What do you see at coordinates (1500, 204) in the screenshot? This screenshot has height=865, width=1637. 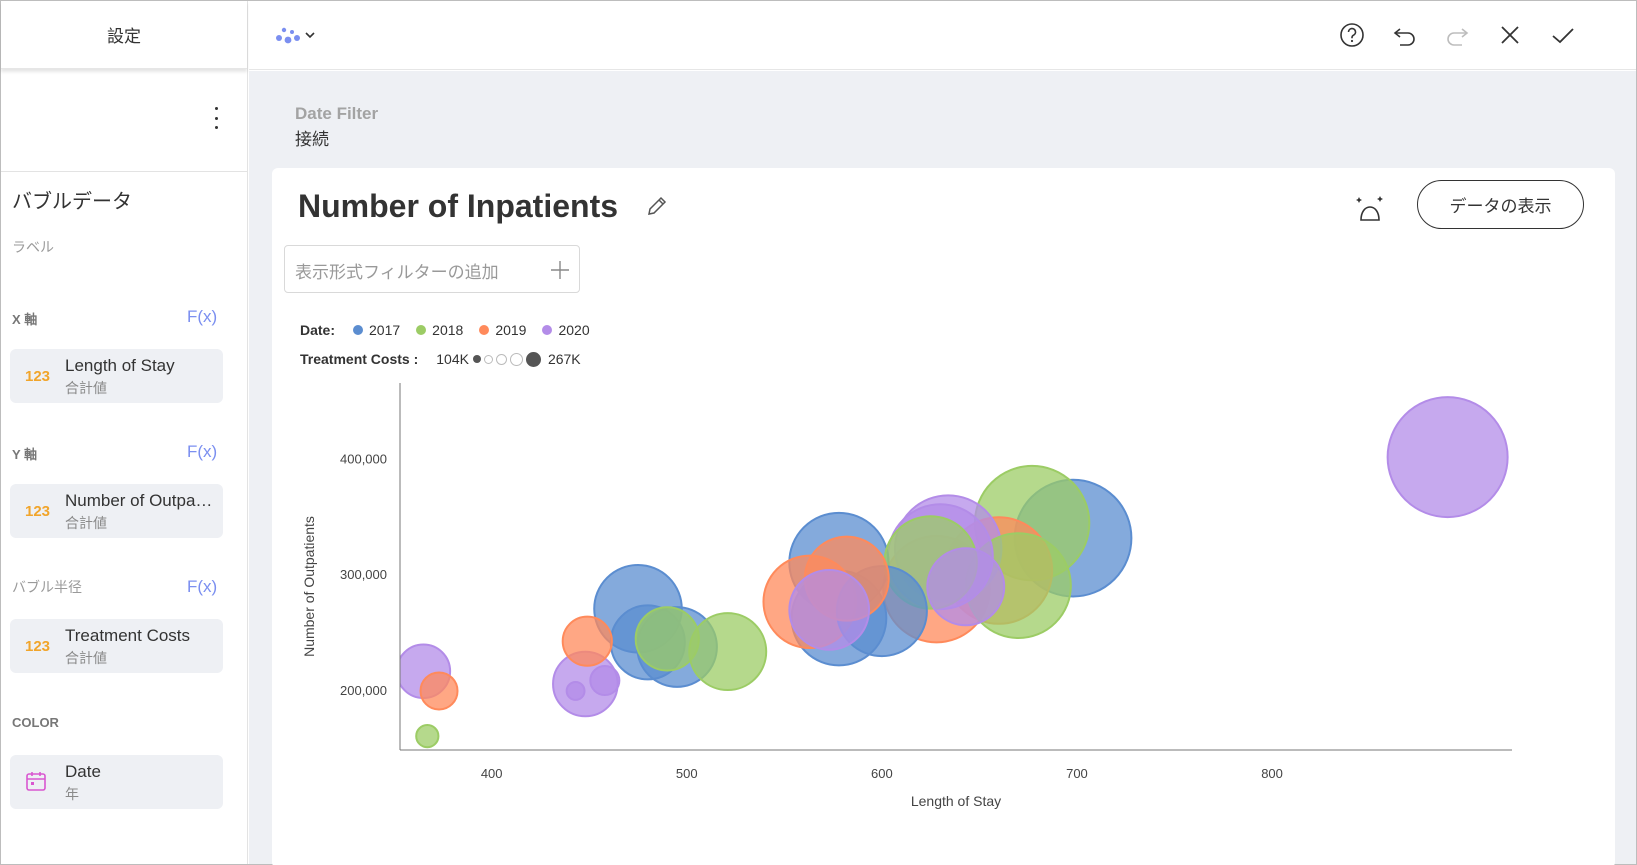 I see `show-data-button: データの表示` at bounding box center [1500, 204].